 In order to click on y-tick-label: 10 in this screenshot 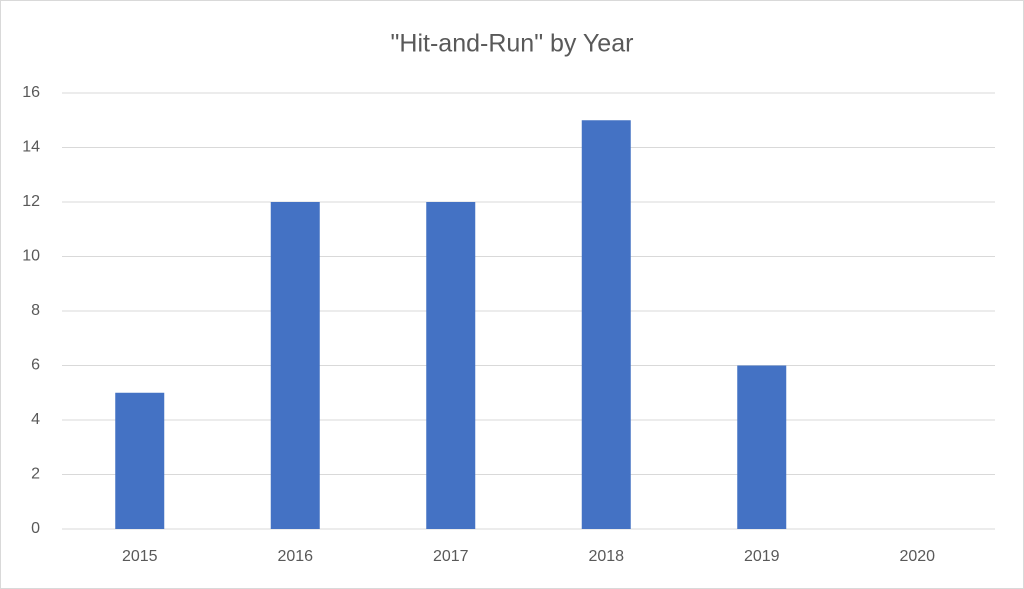, I will do `click(31, 256)`.